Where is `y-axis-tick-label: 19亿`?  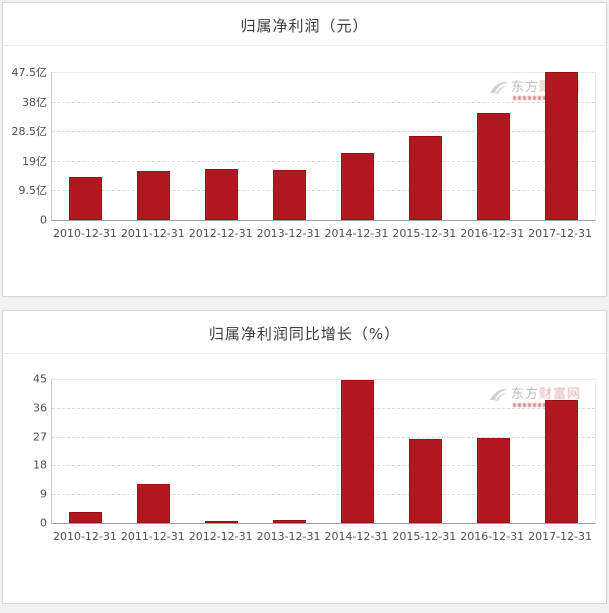 y-axis-tick-label: 19亿 is located at coordinates (34, 161).